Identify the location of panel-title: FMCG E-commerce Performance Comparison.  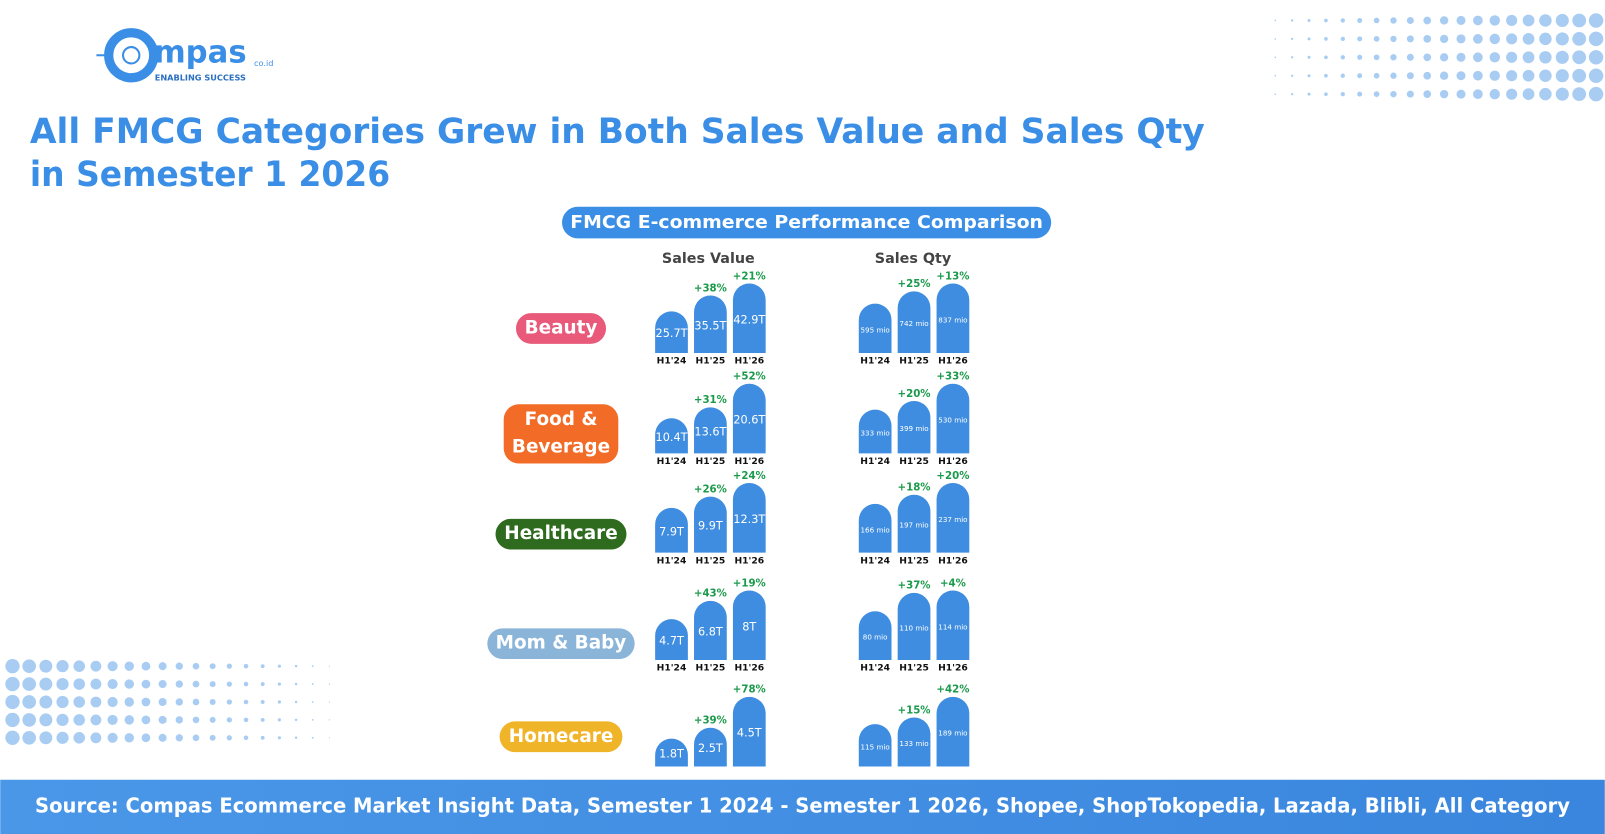
(806, 223).